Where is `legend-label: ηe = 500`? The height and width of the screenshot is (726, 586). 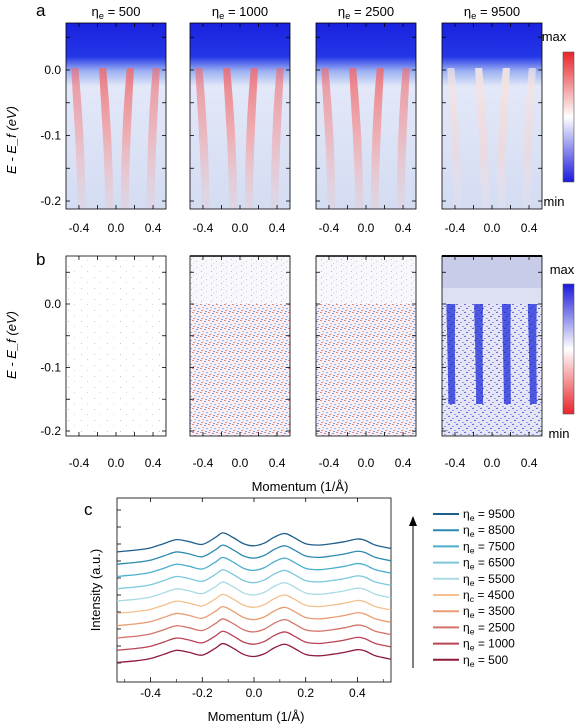
legend-label: ηe = 500 is located at coordinates (486, 661).